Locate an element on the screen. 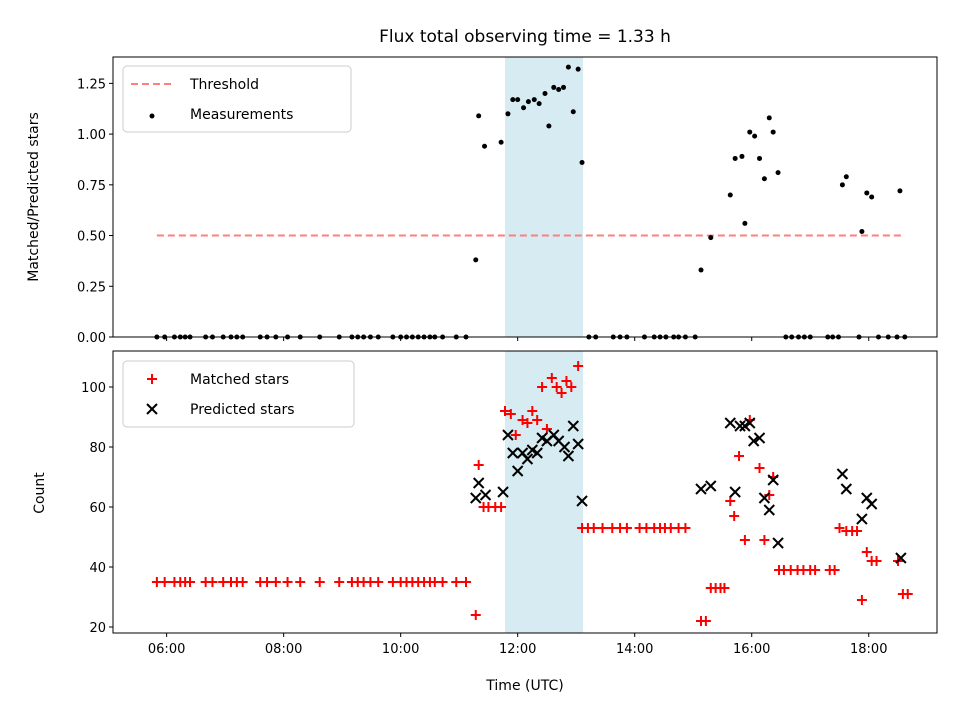 The height and width of the screenshot is (720, 960). bottom-y-tick-label: 40 is located at coordinates (97, 568).